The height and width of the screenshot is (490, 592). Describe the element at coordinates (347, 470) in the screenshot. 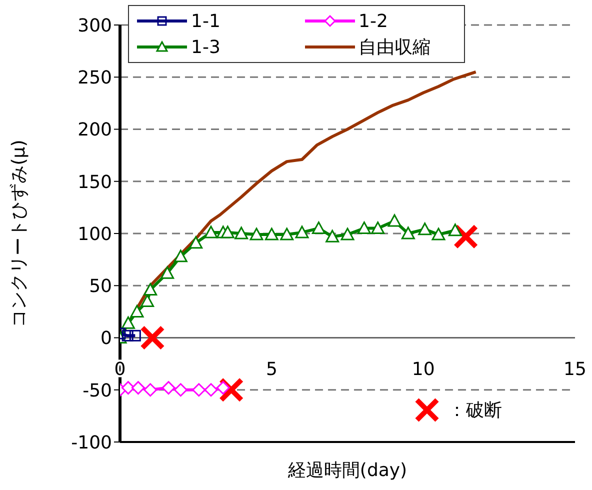

I see `x-axis-title: 経過時間(day)` at that location.